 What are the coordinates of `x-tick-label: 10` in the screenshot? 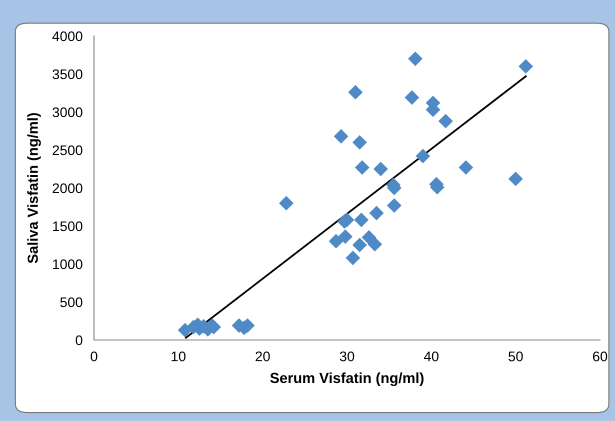 It's located at (179, 356).